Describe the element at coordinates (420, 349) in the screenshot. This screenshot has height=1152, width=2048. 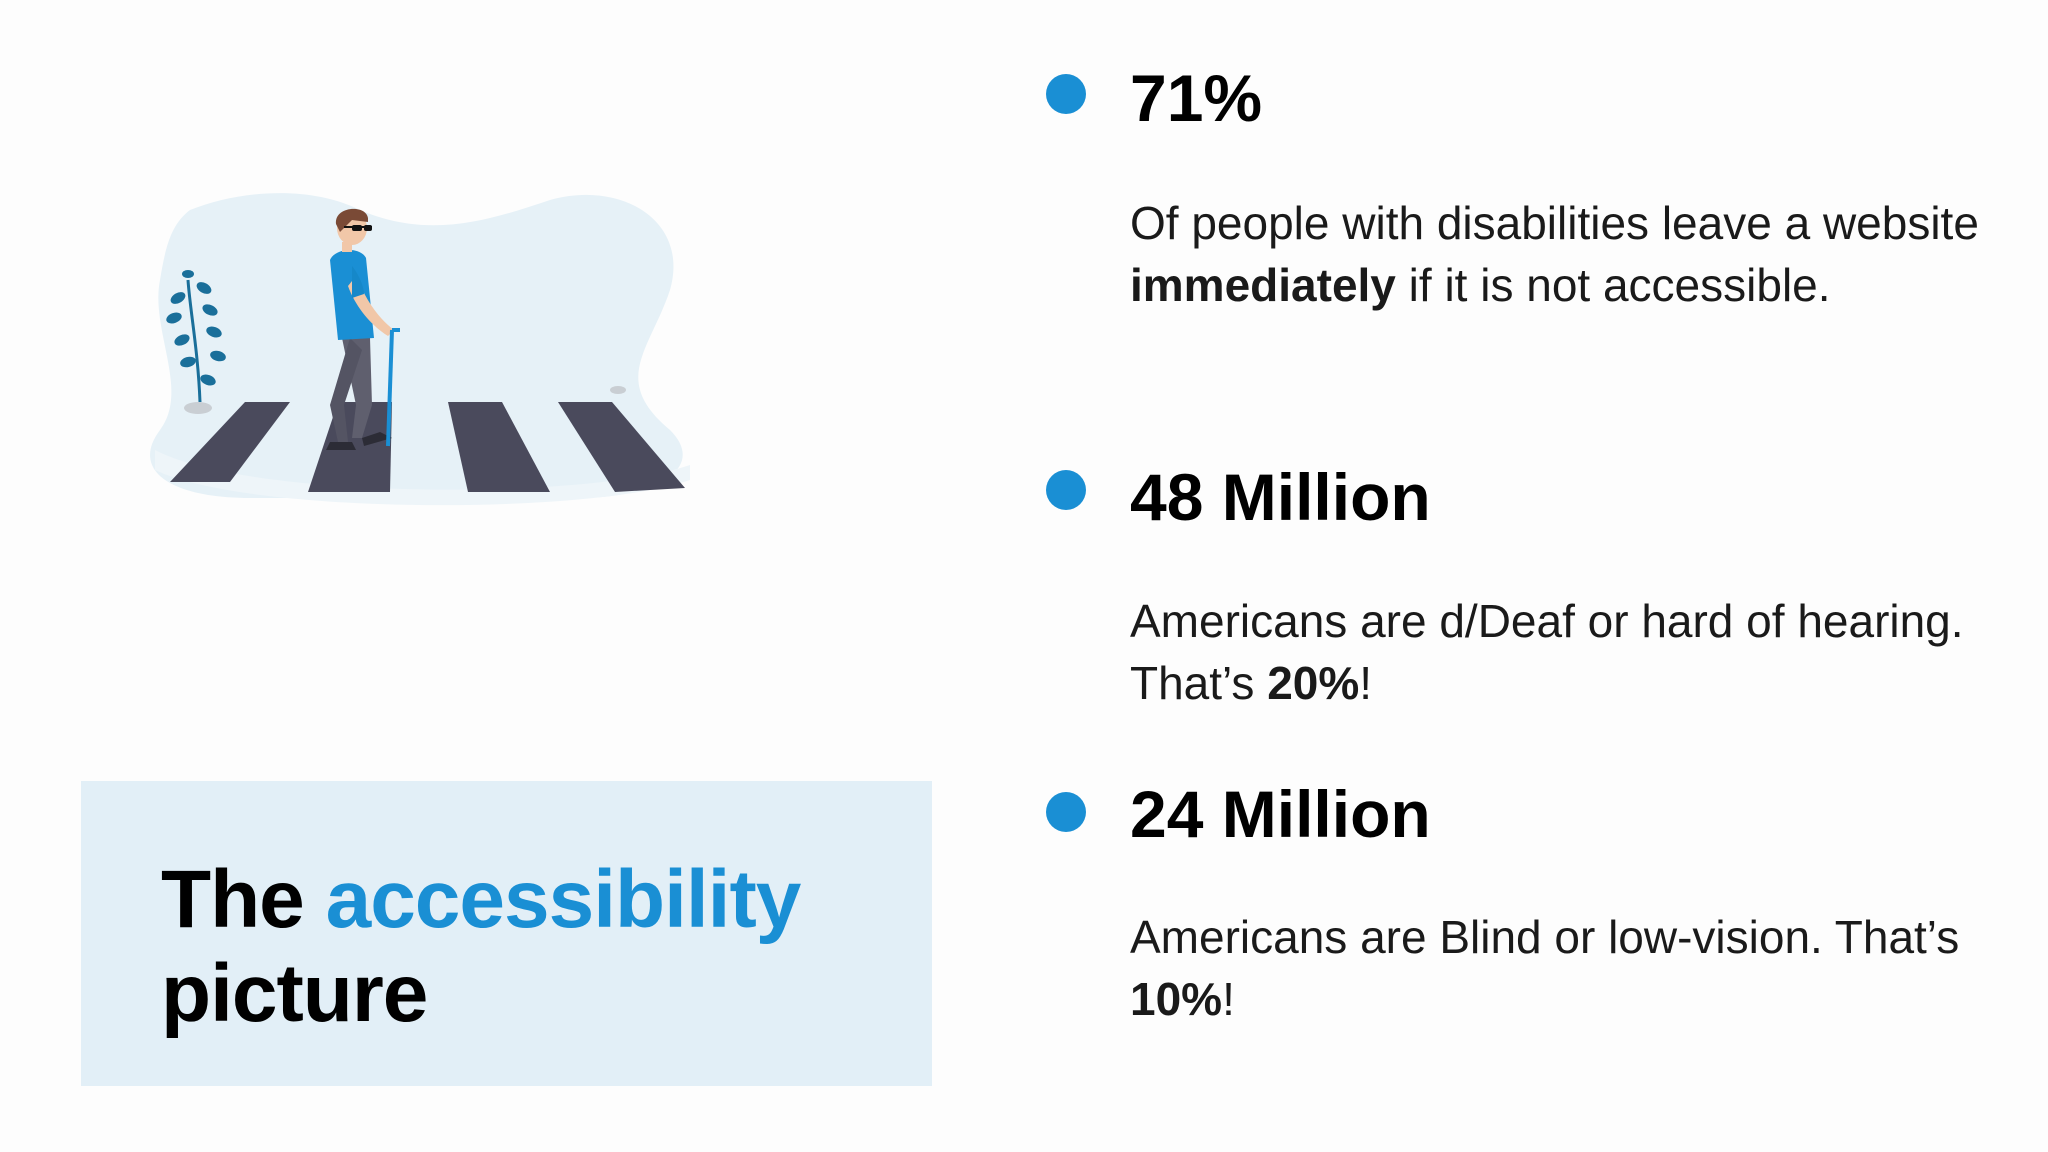
I see `person-with-white-cane-crossing-street-icon` at that location.